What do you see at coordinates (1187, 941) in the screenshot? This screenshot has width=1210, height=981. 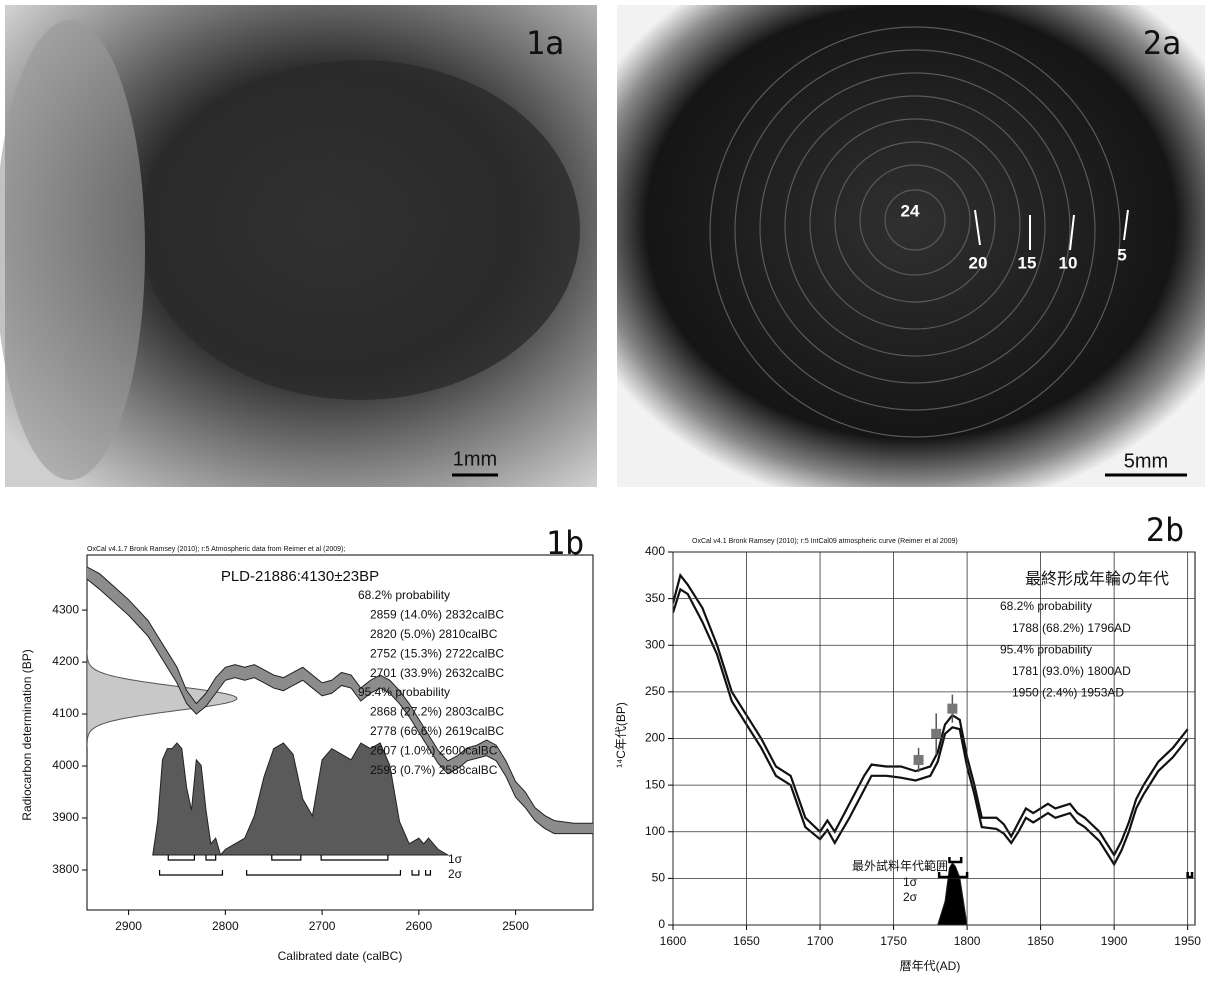 I see `x-tick-label: 1950` at bounding box center [1187, 941].